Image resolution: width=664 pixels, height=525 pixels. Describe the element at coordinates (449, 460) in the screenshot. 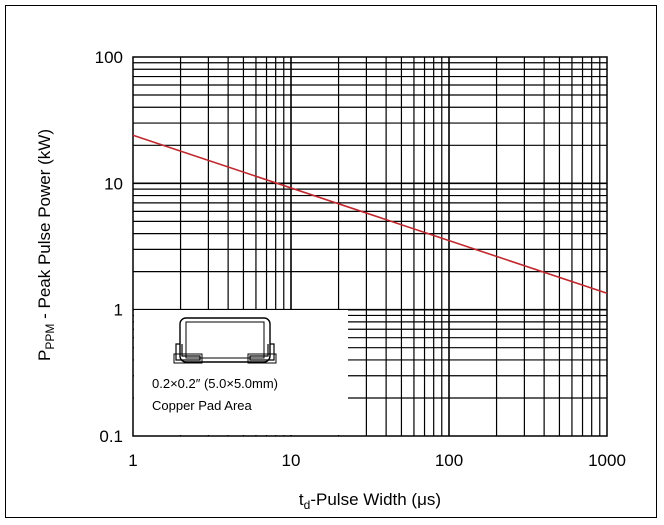

I see `x-tick-label: 100` at that location.